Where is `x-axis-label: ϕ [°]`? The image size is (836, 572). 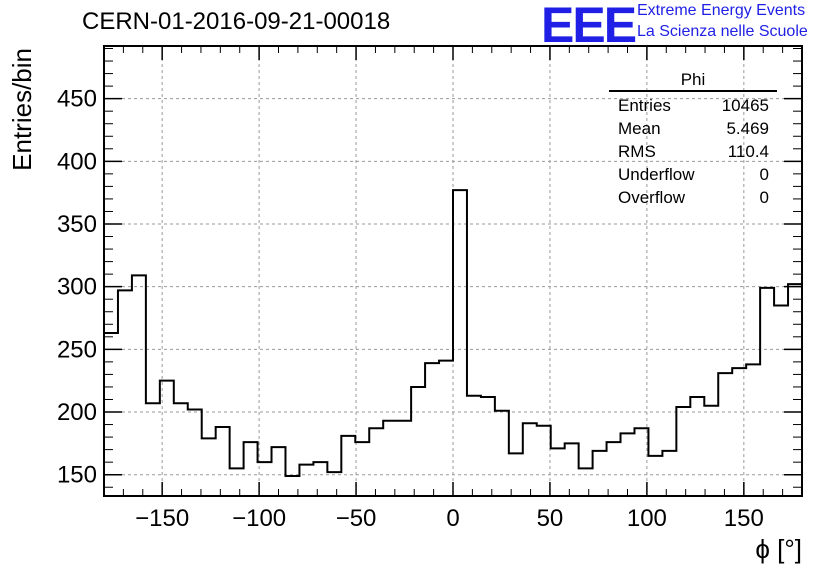
x-axis-label: ϕ [°] is located at coordinates (778, 549).